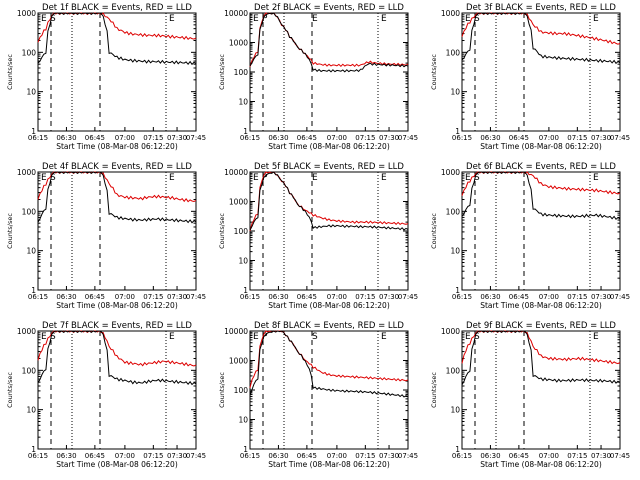 The height and width of the screenshot is (480, 640). Describe the element at coordinates (541, 167) in the screenshot. I see `panel-title: Det 6f BLACK = Events, RED = LLD` at that location.